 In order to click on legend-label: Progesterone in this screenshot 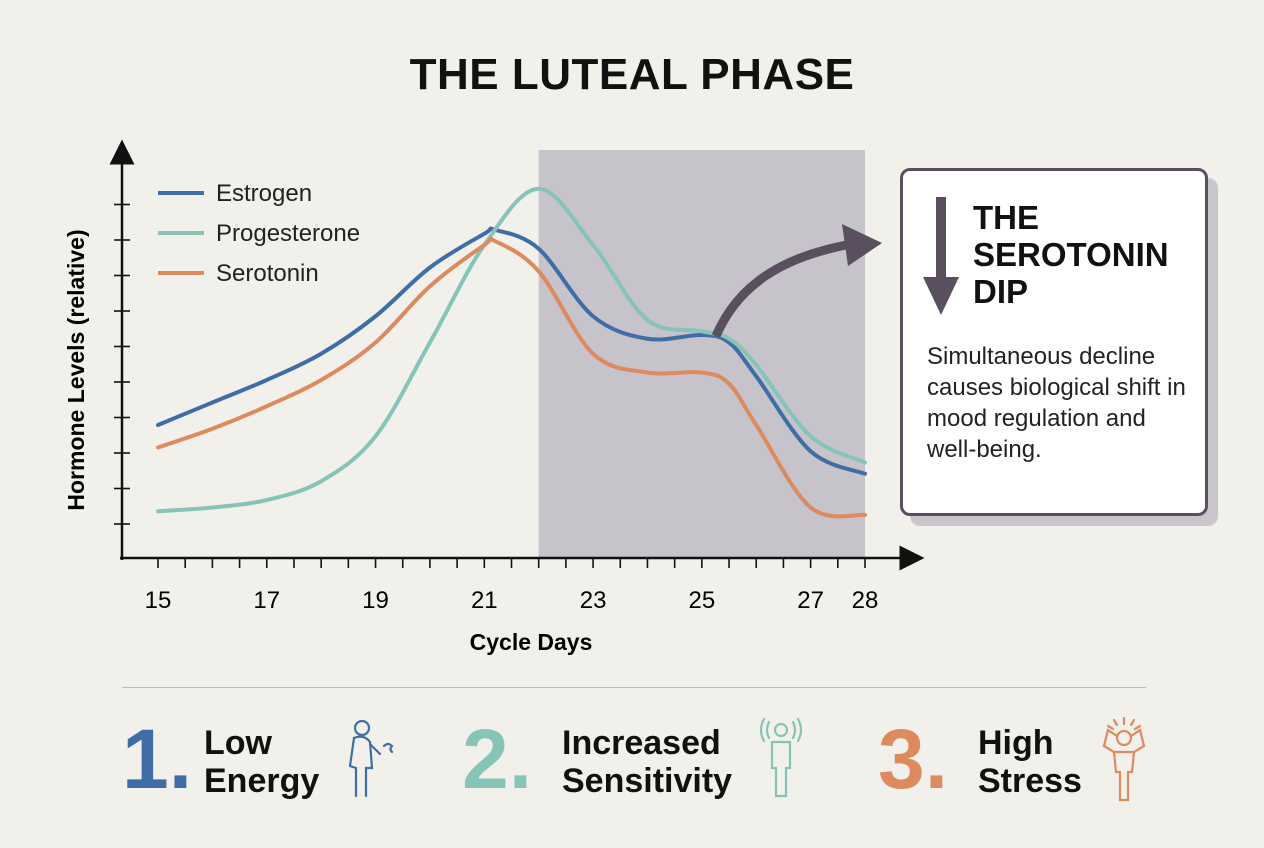, I will do `click(288, 233)`.